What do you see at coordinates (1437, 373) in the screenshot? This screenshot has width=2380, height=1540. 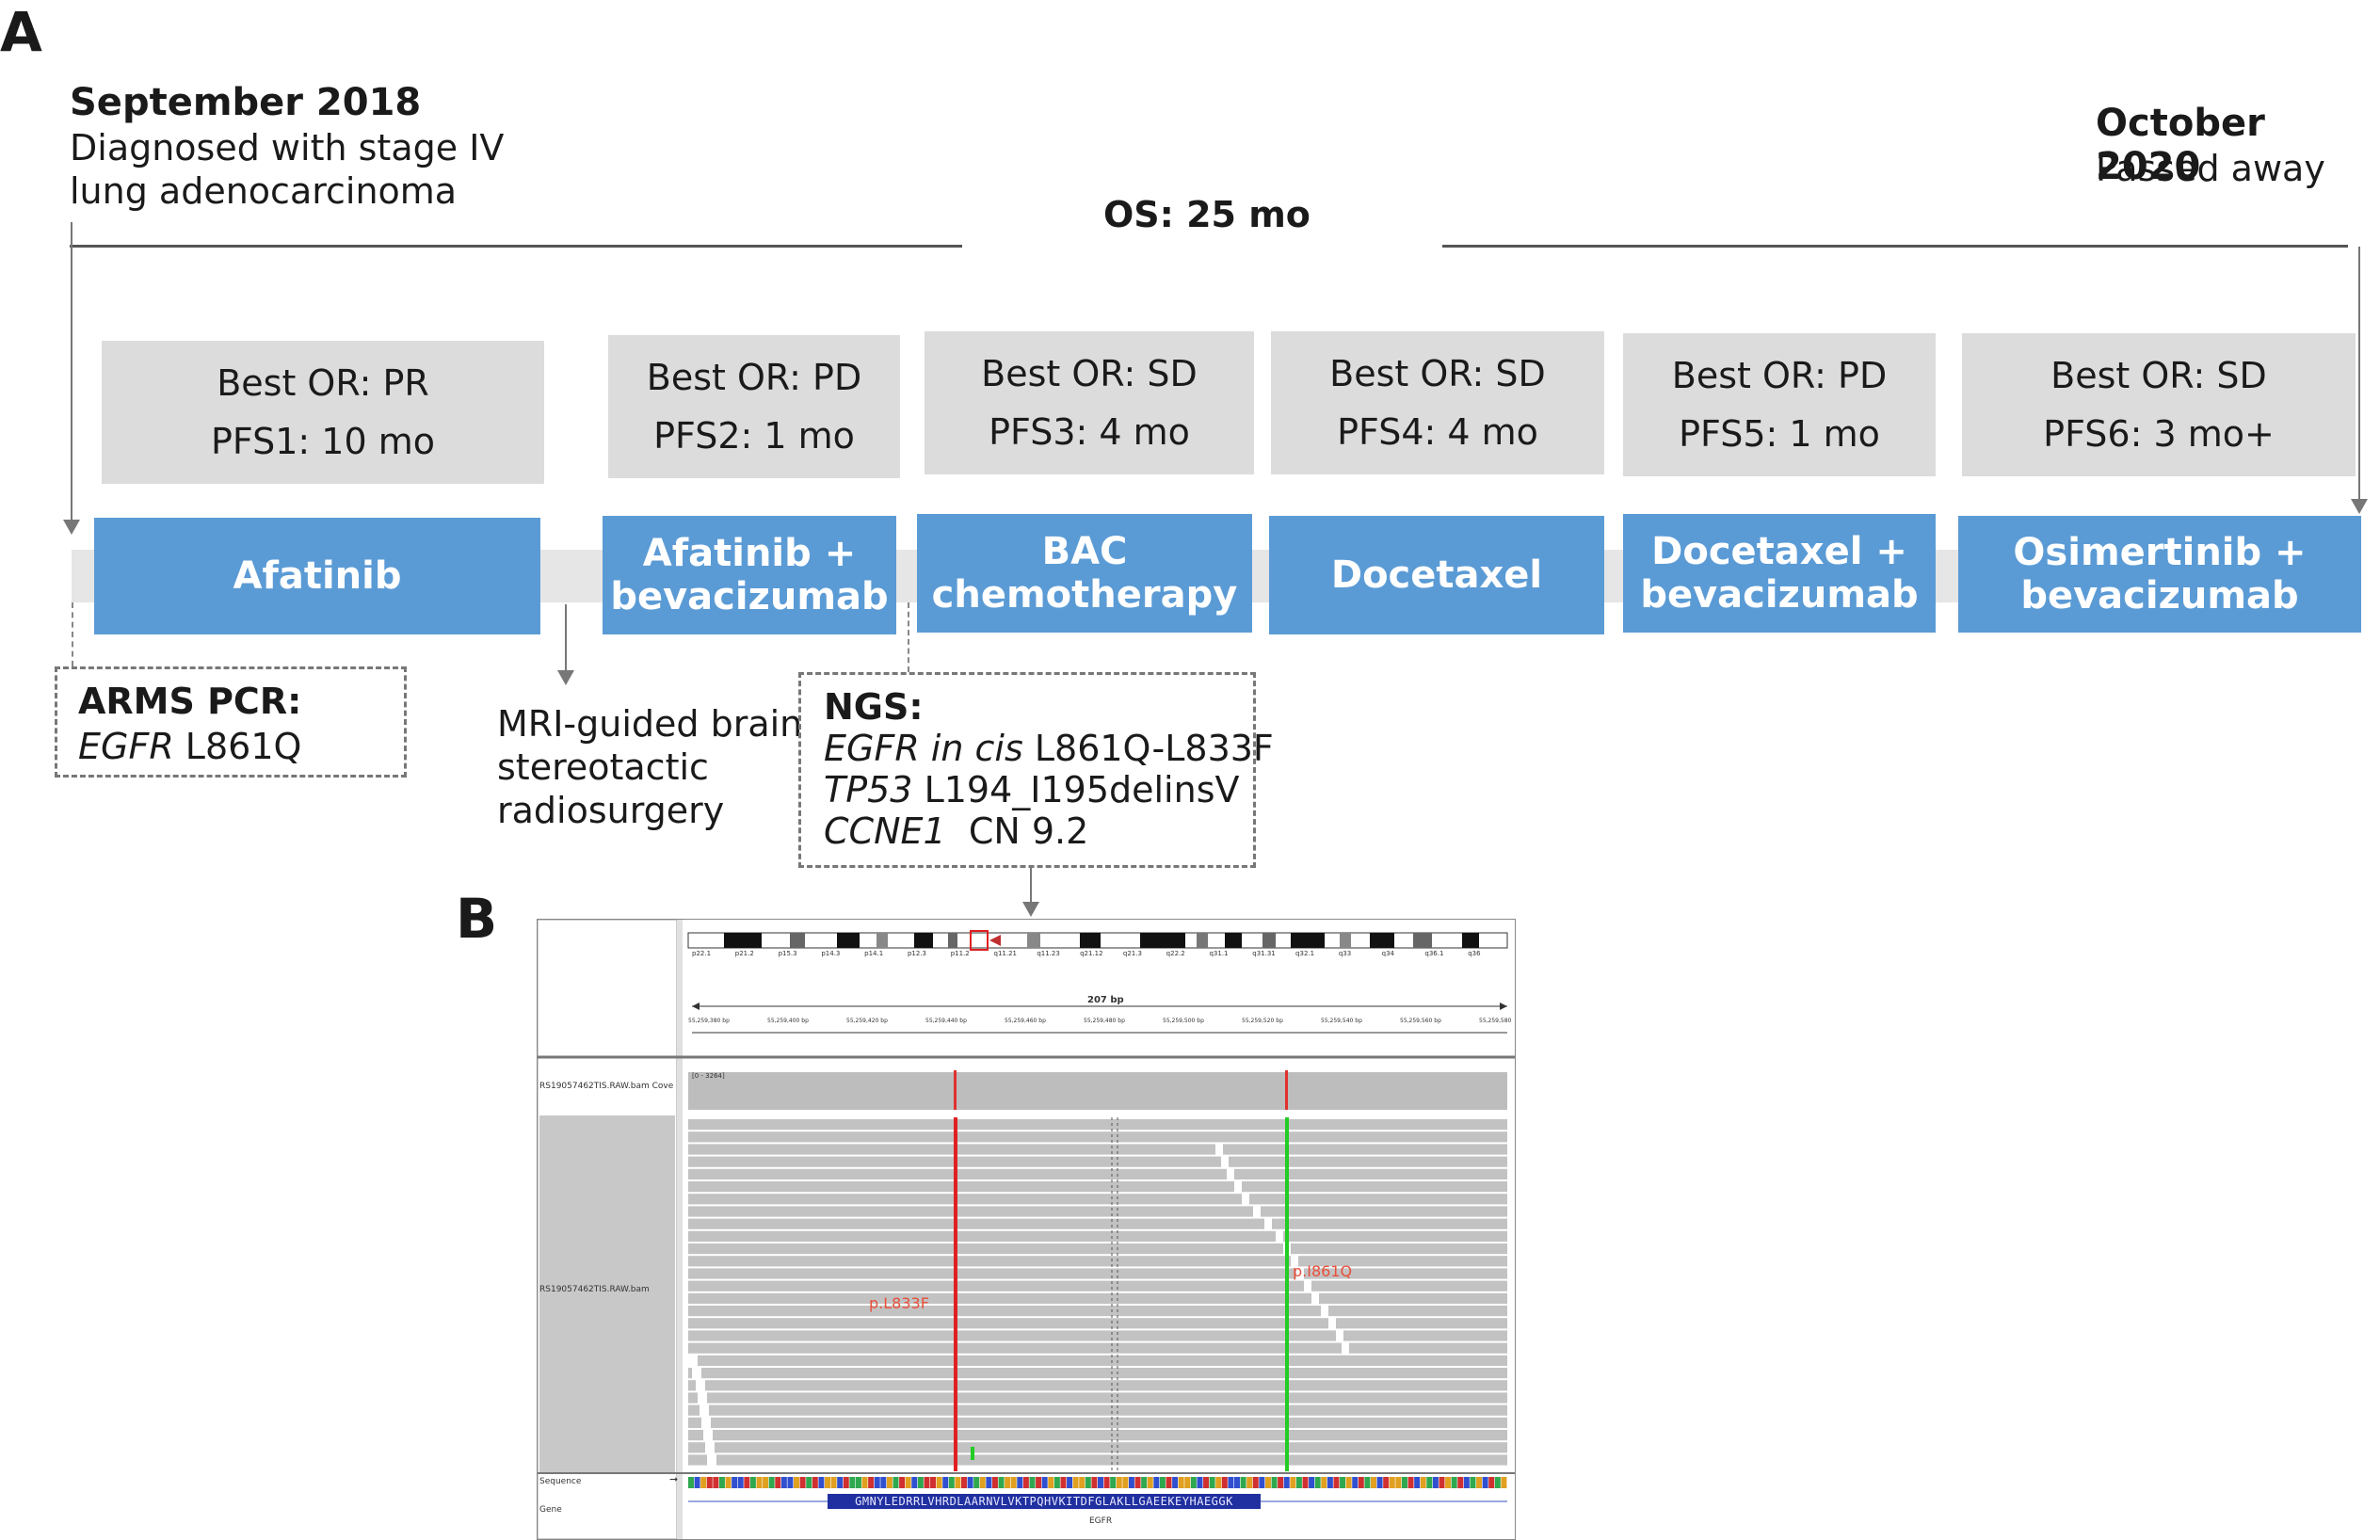 I see `best-or-4: Best OR: SD` at bounding box center [1437, 373].